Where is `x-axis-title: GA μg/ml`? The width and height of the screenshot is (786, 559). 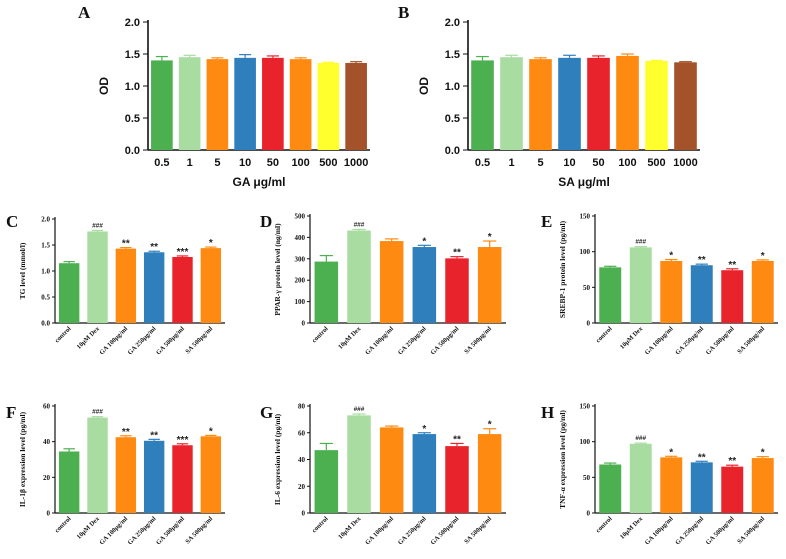
x-axis-title: GA μg/ml is located at coordinates (259, 182).